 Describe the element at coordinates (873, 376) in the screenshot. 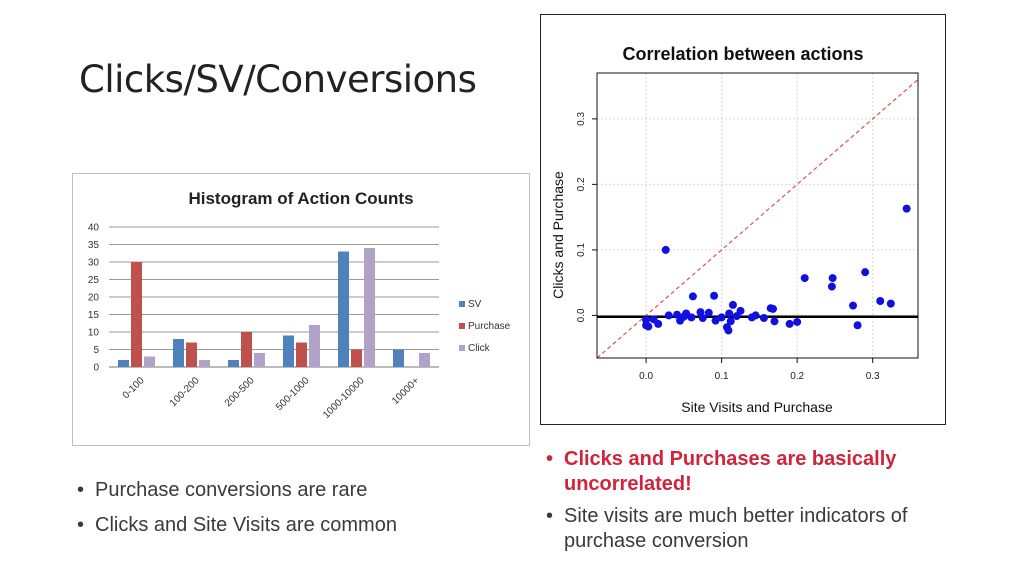

I see `scatter-x-tick-label: 0.3` at that location.